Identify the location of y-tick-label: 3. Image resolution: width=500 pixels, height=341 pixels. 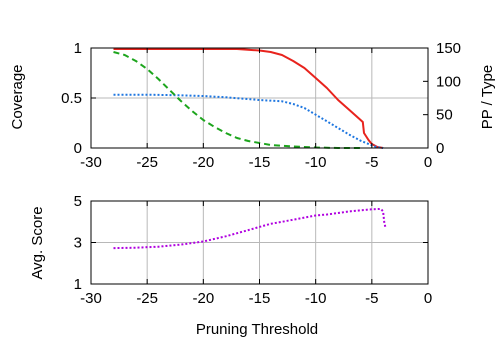
(78, 243).